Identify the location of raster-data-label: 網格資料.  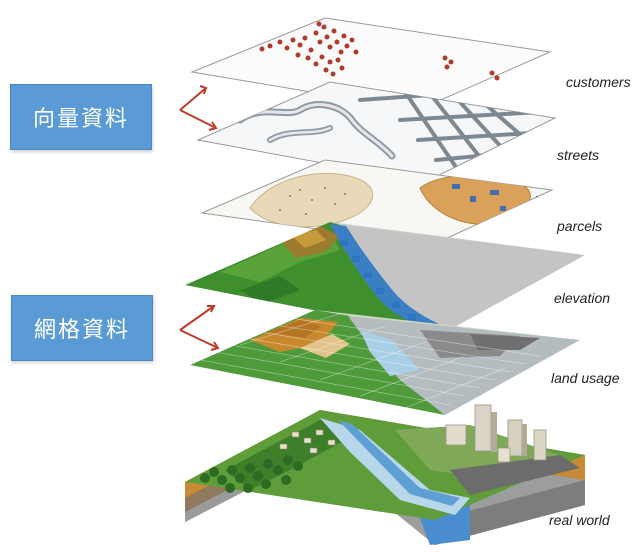
(82, 328).